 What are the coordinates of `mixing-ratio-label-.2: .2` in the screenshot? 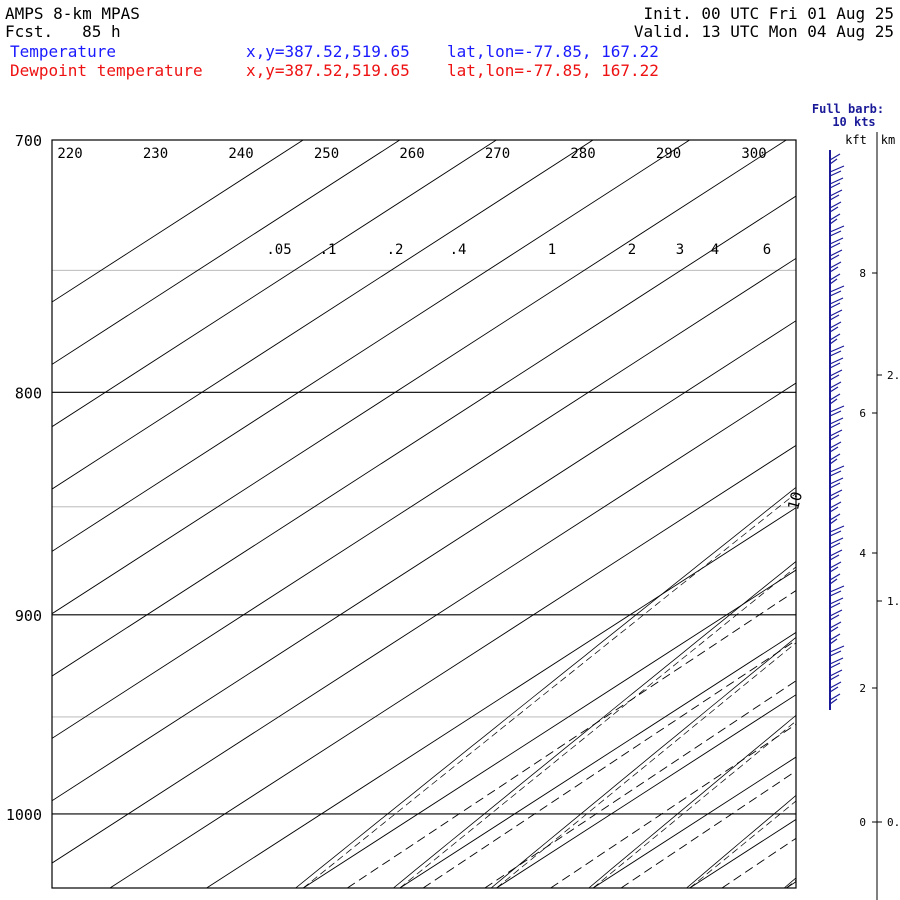 It's located at (395, 250).